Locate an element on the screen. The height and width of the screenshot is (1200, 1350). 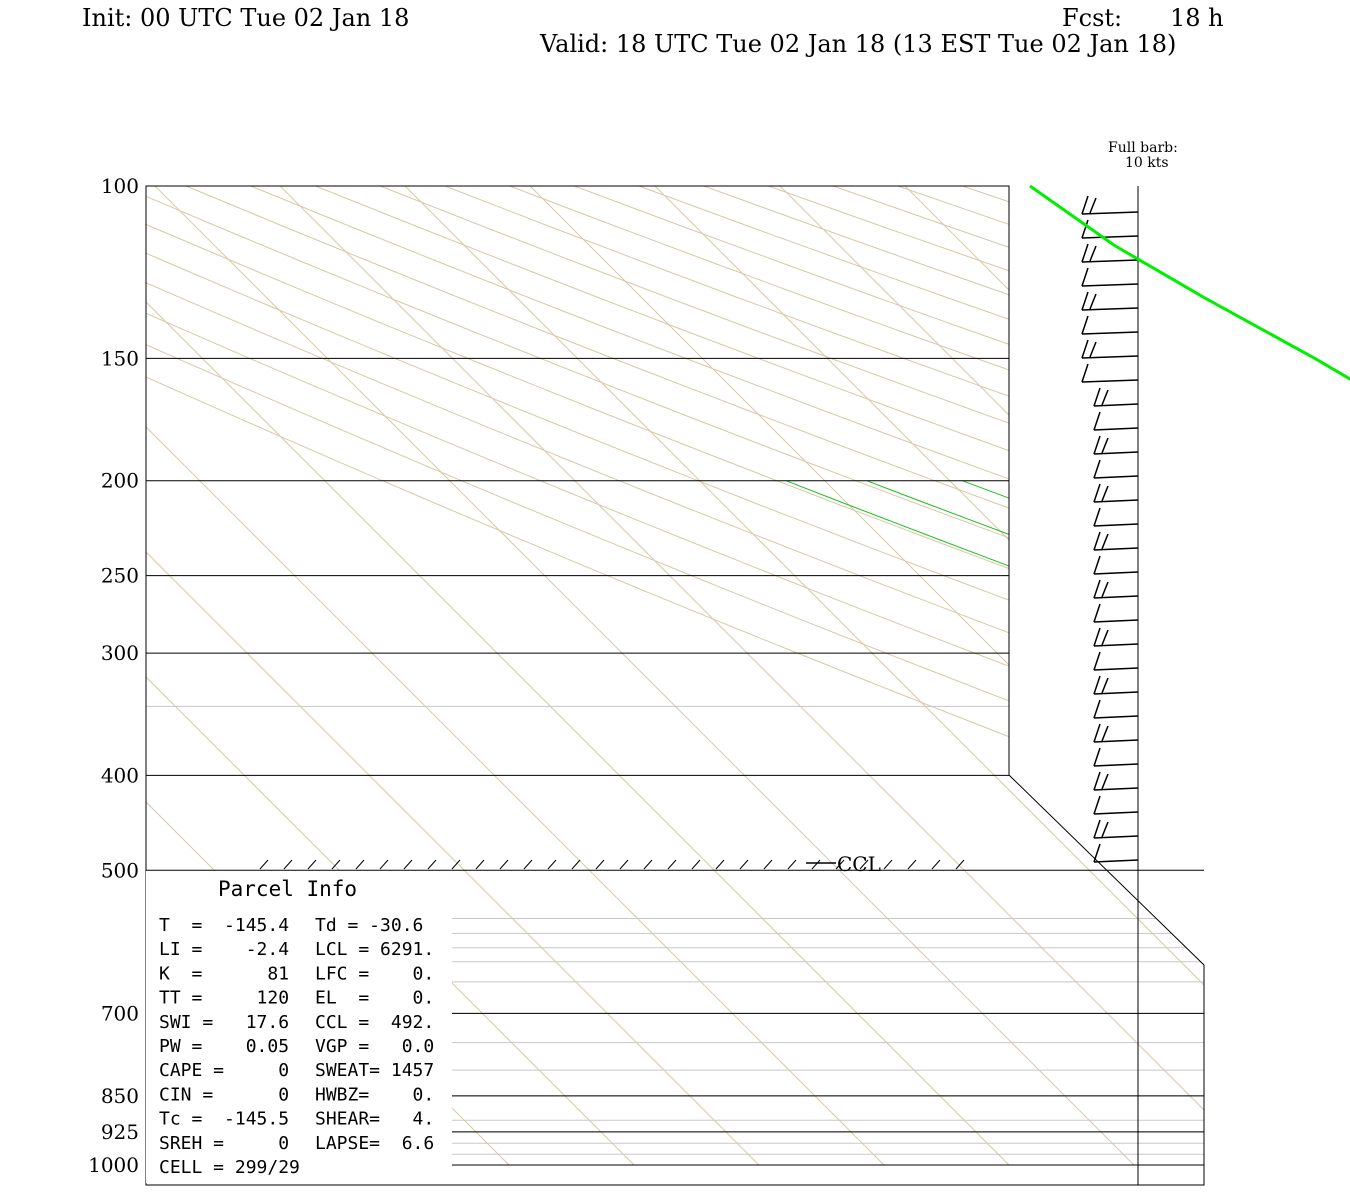
barb-note-line2: 10 kts is located at coordinates (1147, 163).